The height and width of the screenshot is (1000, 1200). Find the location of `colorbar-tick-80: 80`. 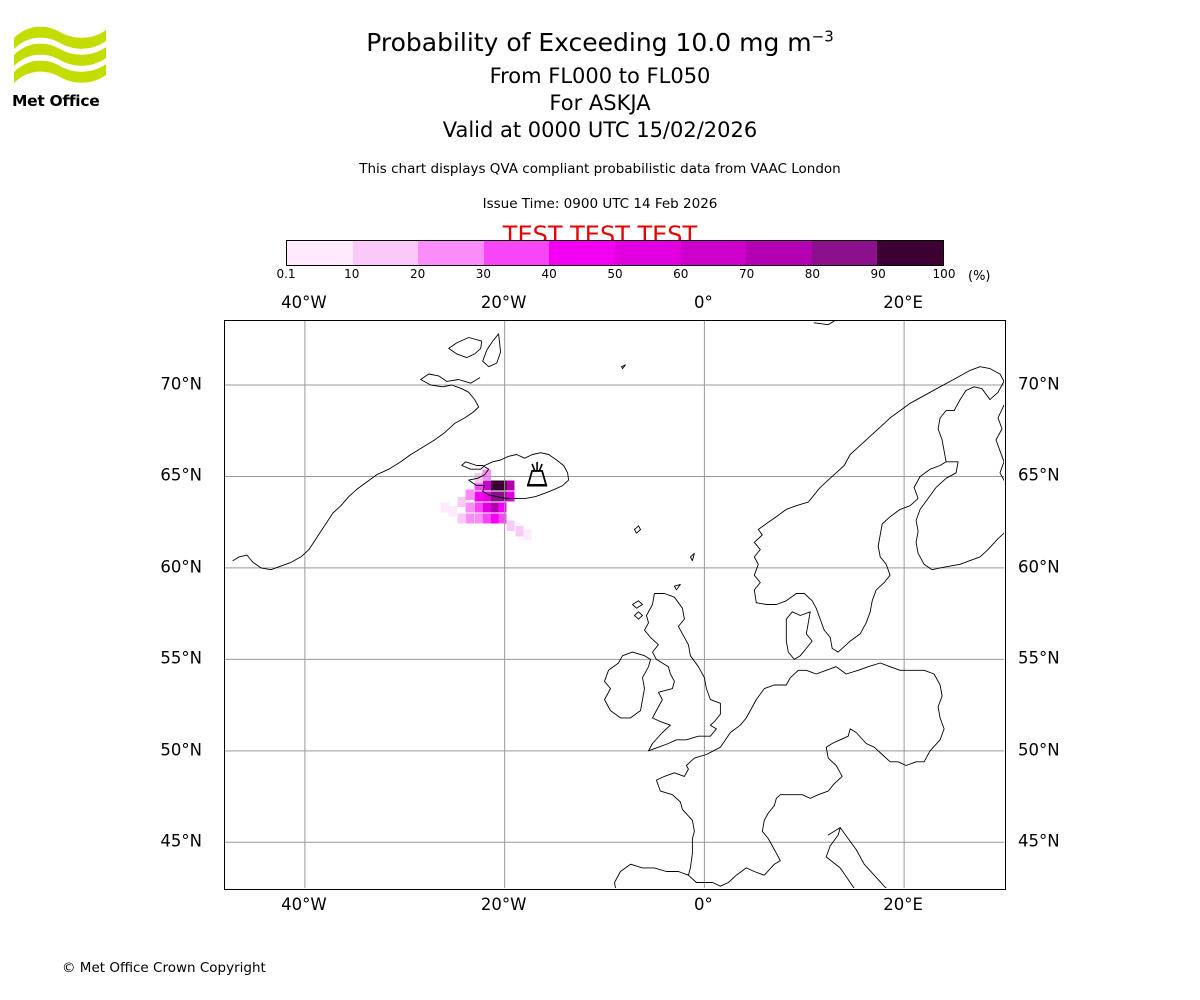

colorbar-tick-80: 80 is located at coordinates (812, 274).